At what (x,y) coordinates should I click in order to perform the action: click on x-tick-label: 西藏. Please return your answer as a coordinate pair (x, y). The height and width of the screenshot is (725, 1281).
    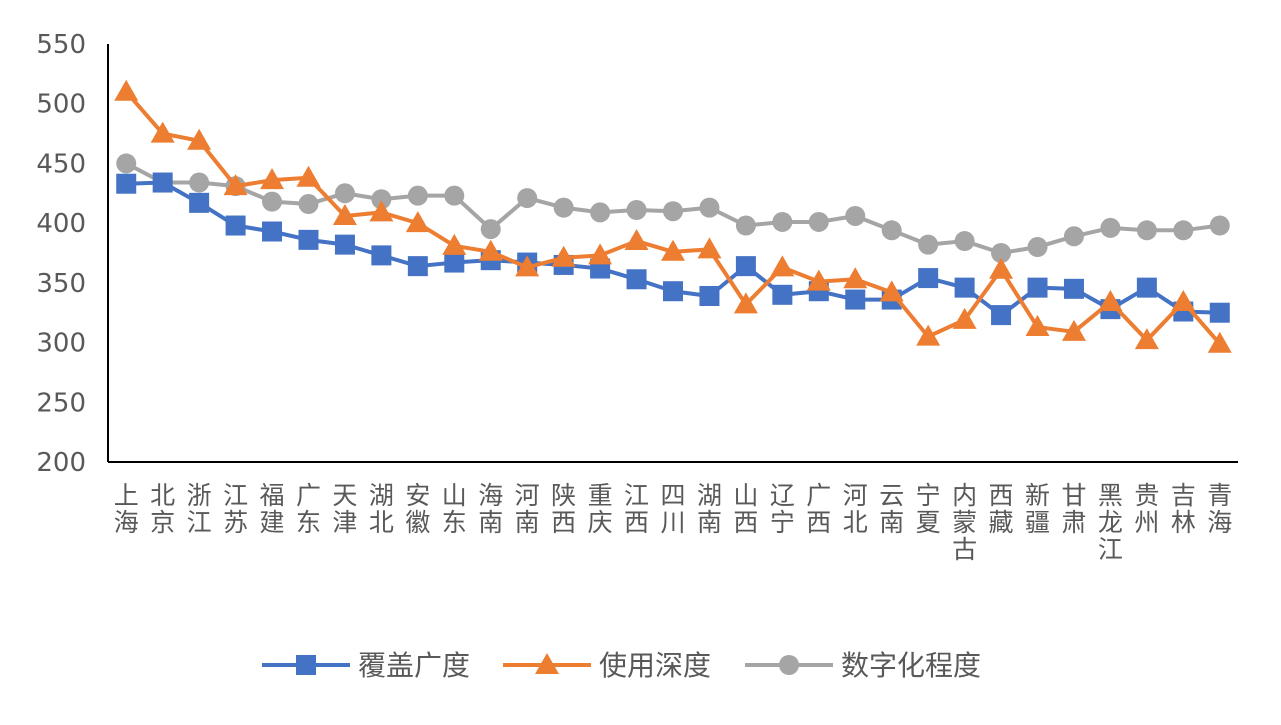
    Looking at the image, I should click on (1001, 509).